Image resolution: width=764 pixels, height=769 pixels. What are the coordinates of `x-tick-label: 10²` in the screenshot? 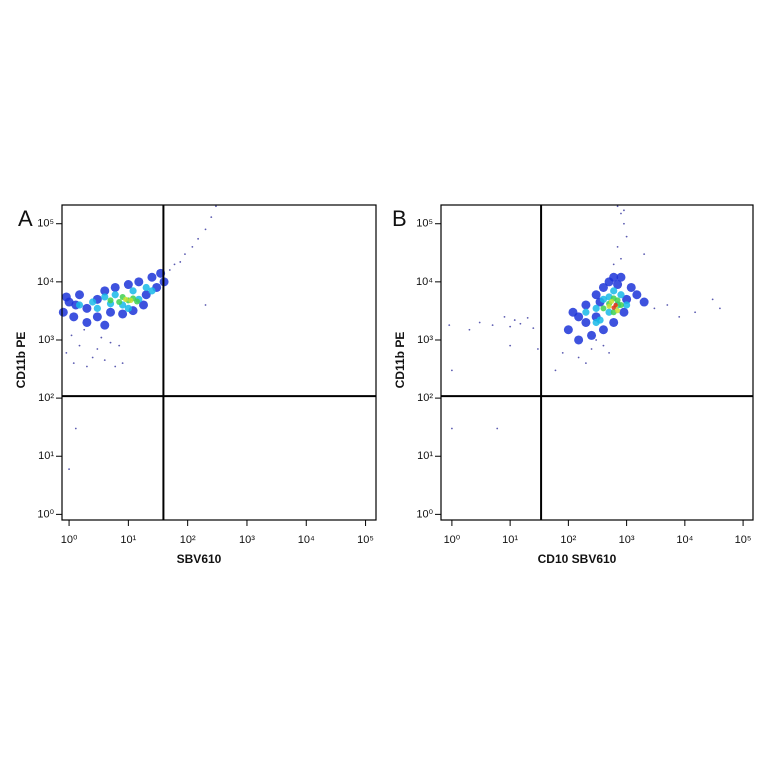 It's located at (188, 540).